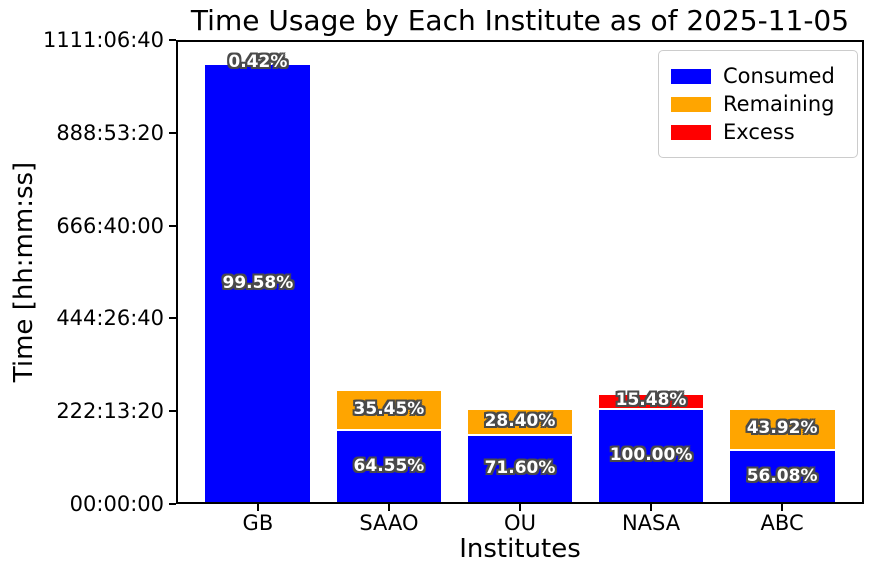  I want to click on percent-label-ou-consumed: 71.60%, so click(520, 468).